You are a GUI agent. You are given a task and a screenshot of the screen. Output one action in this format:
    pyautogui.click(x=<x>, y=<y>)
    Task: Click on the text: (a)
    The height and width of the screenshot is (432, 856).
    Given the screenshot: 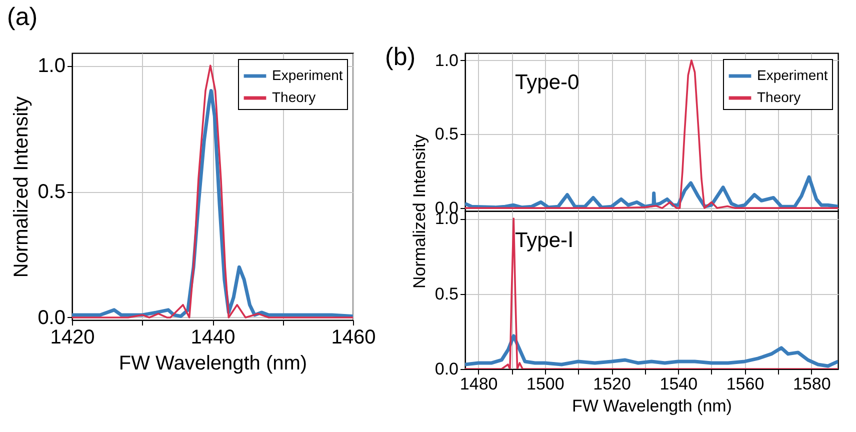 What is the action you would take?
    pyautogui.click(x=22, y=17)
    